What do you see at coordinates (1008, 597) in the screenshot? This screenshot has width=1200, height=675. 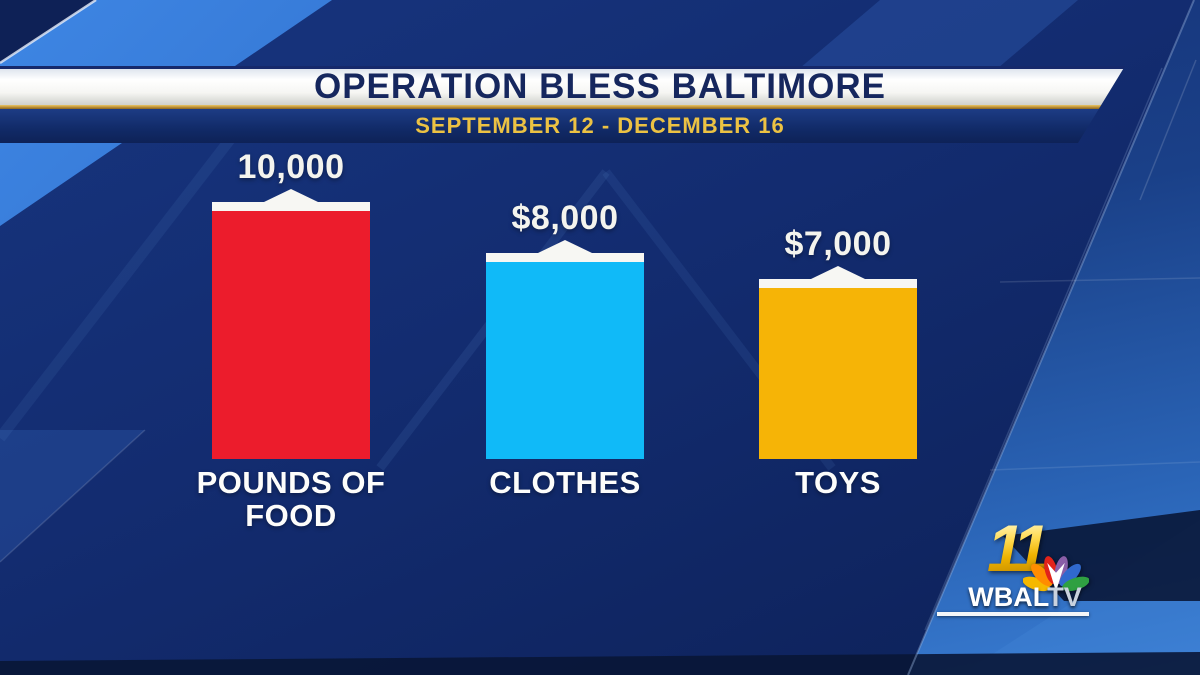 I see `callsign-wbal: WBAL` at bounding box center [1008, 597].